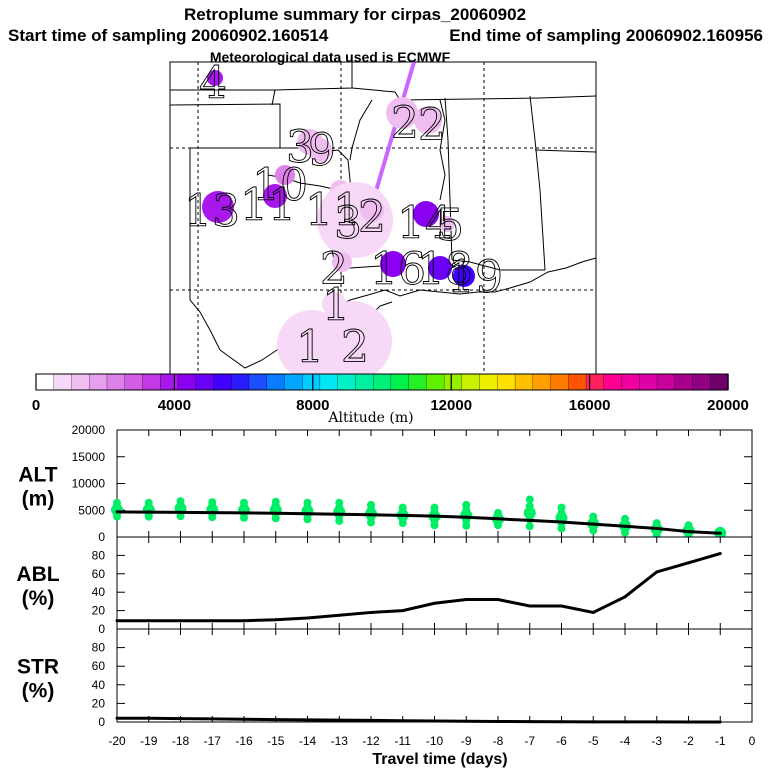  Describe the element at coordinates (244, 741) in the screenshot. I see `x-tick-label: -16` at that location.